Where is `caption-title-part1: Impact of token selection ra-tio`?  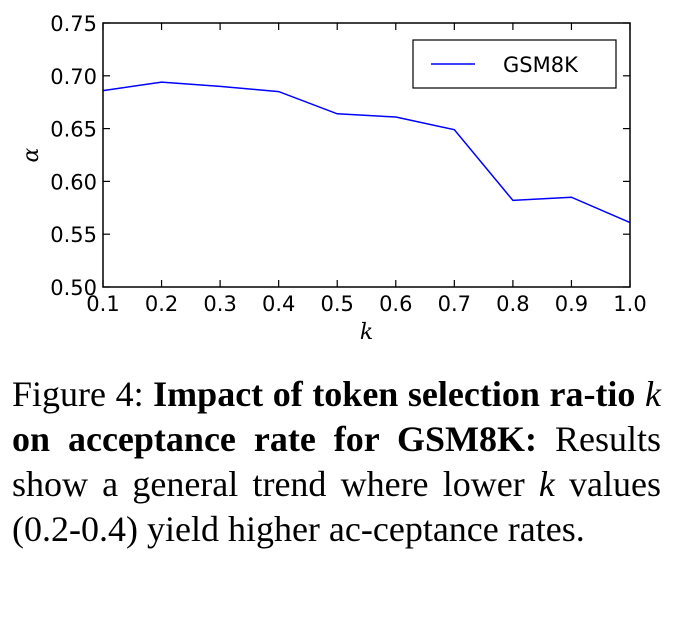 caption-title-part1: Impact of token selection ra-tio is located at coordinates (399, 394).